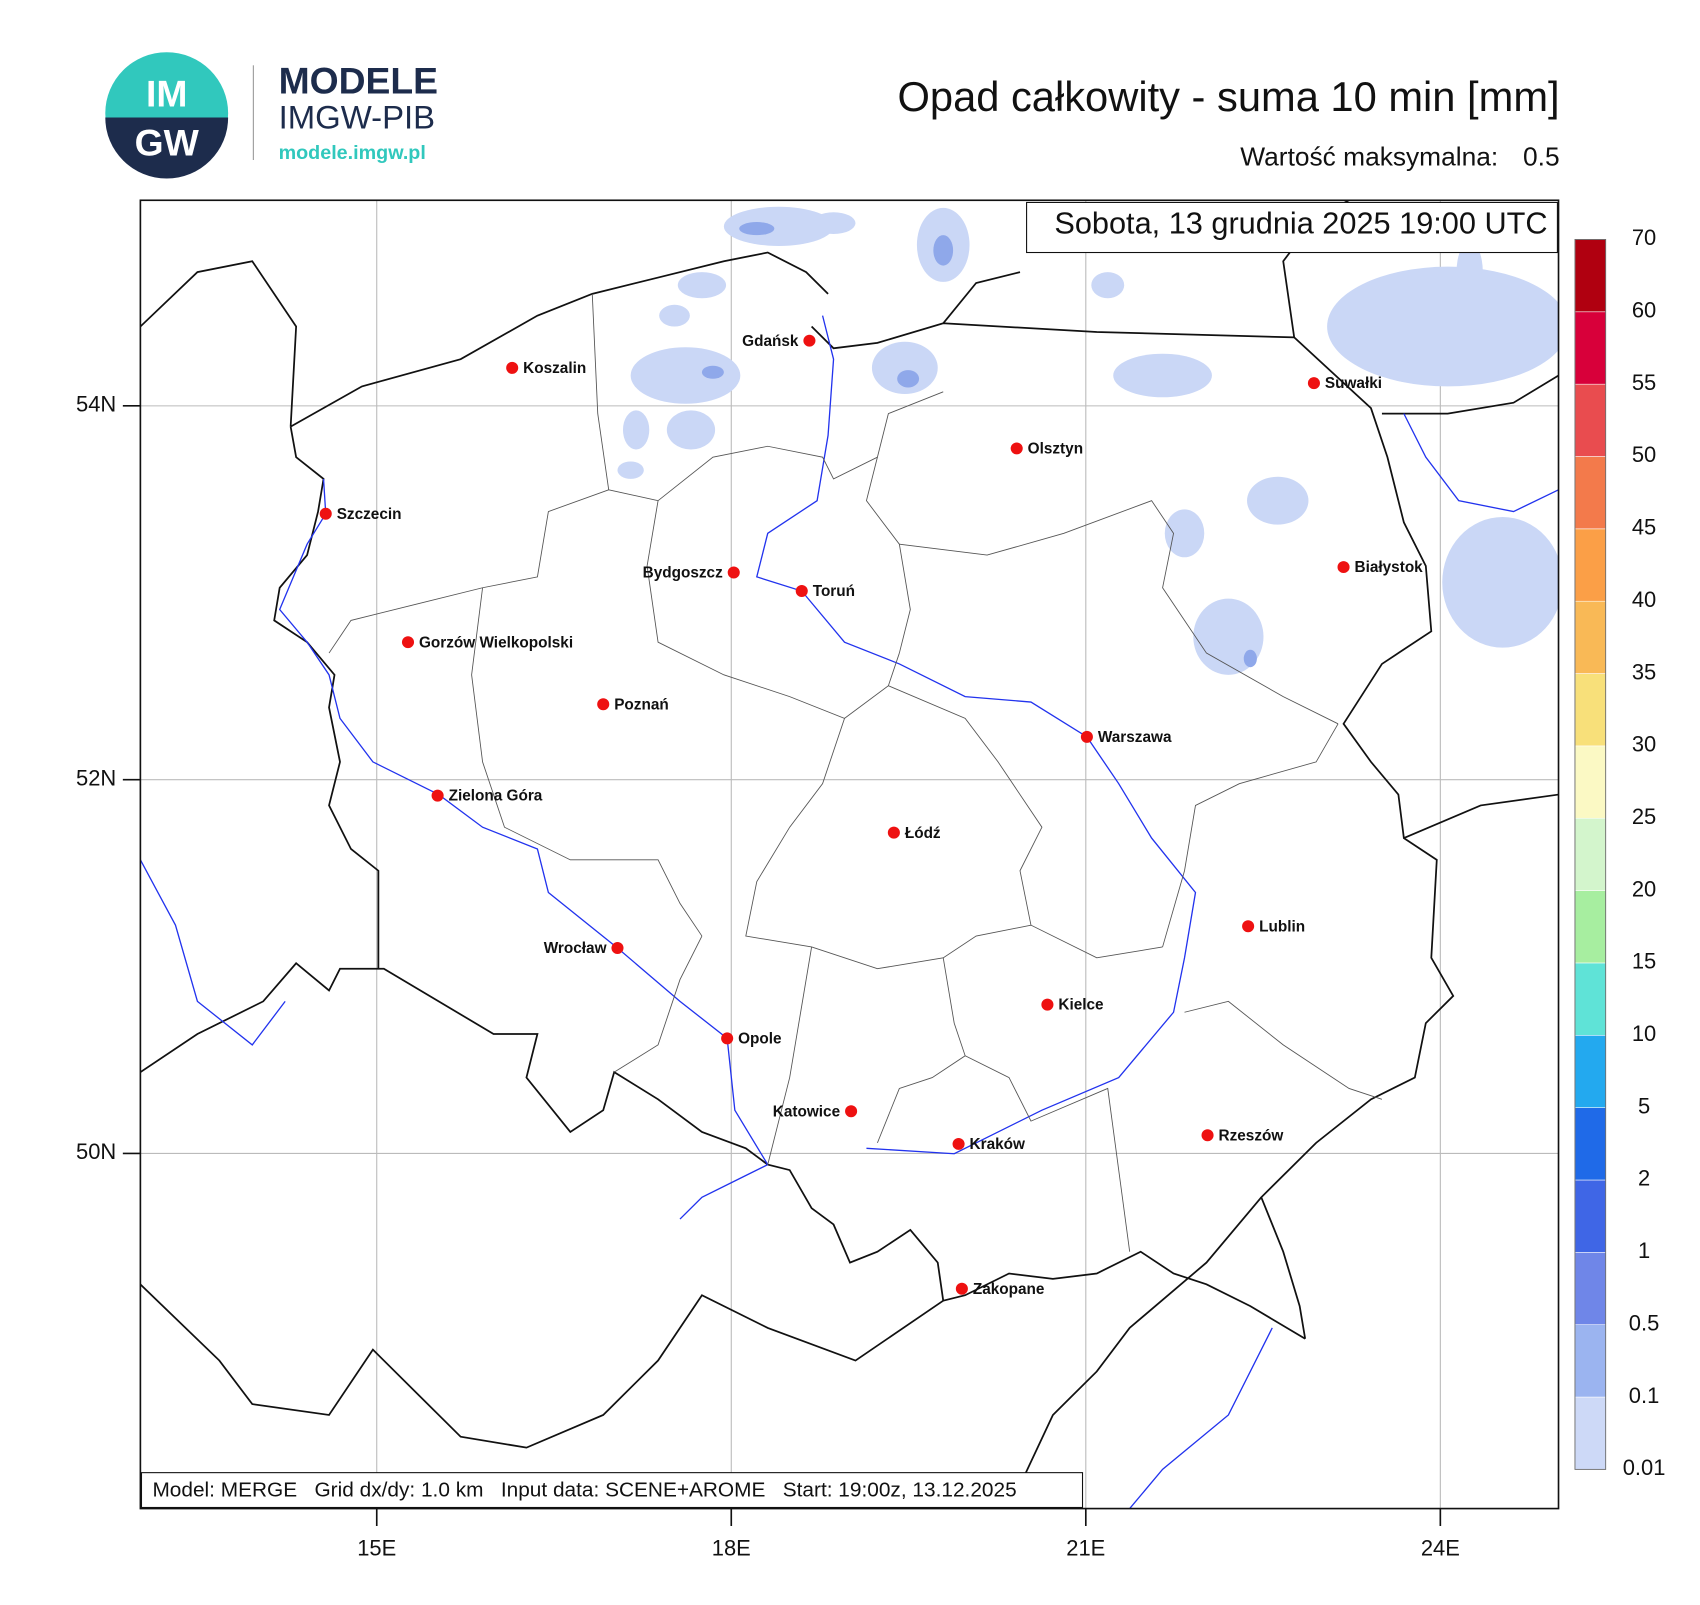 Image resolution: width=1700 pixels, height=1605 pixels. Describe the element at coordinates (1644, 1323) in the screenshot. I see `colorbar-label: 0.5` at that location.